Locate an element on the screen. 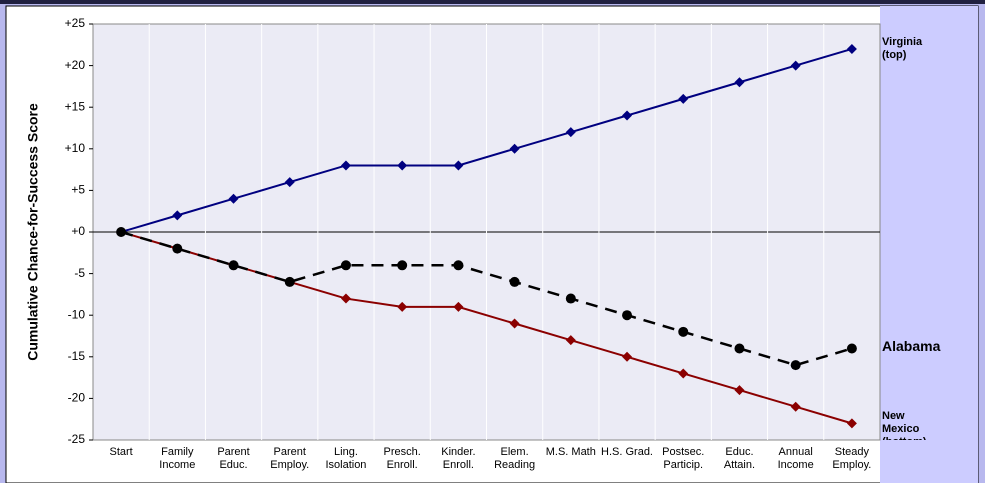  x-tick-label-box: Steady Employ. is located at coordinates (852, 458).